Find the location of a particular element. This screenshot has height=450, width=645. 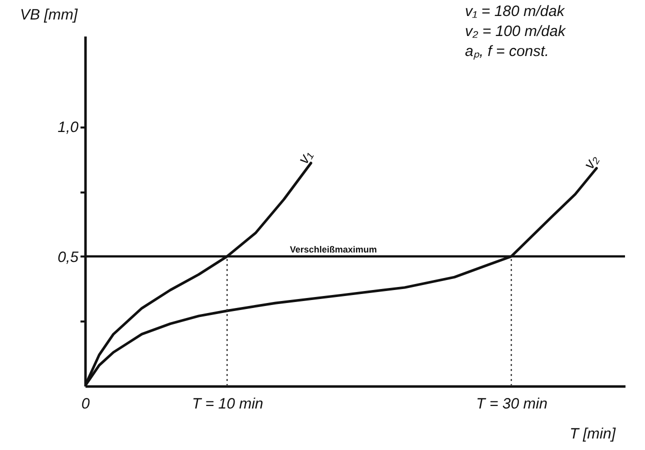

text: v₂ is located at coordinates (591, 162).